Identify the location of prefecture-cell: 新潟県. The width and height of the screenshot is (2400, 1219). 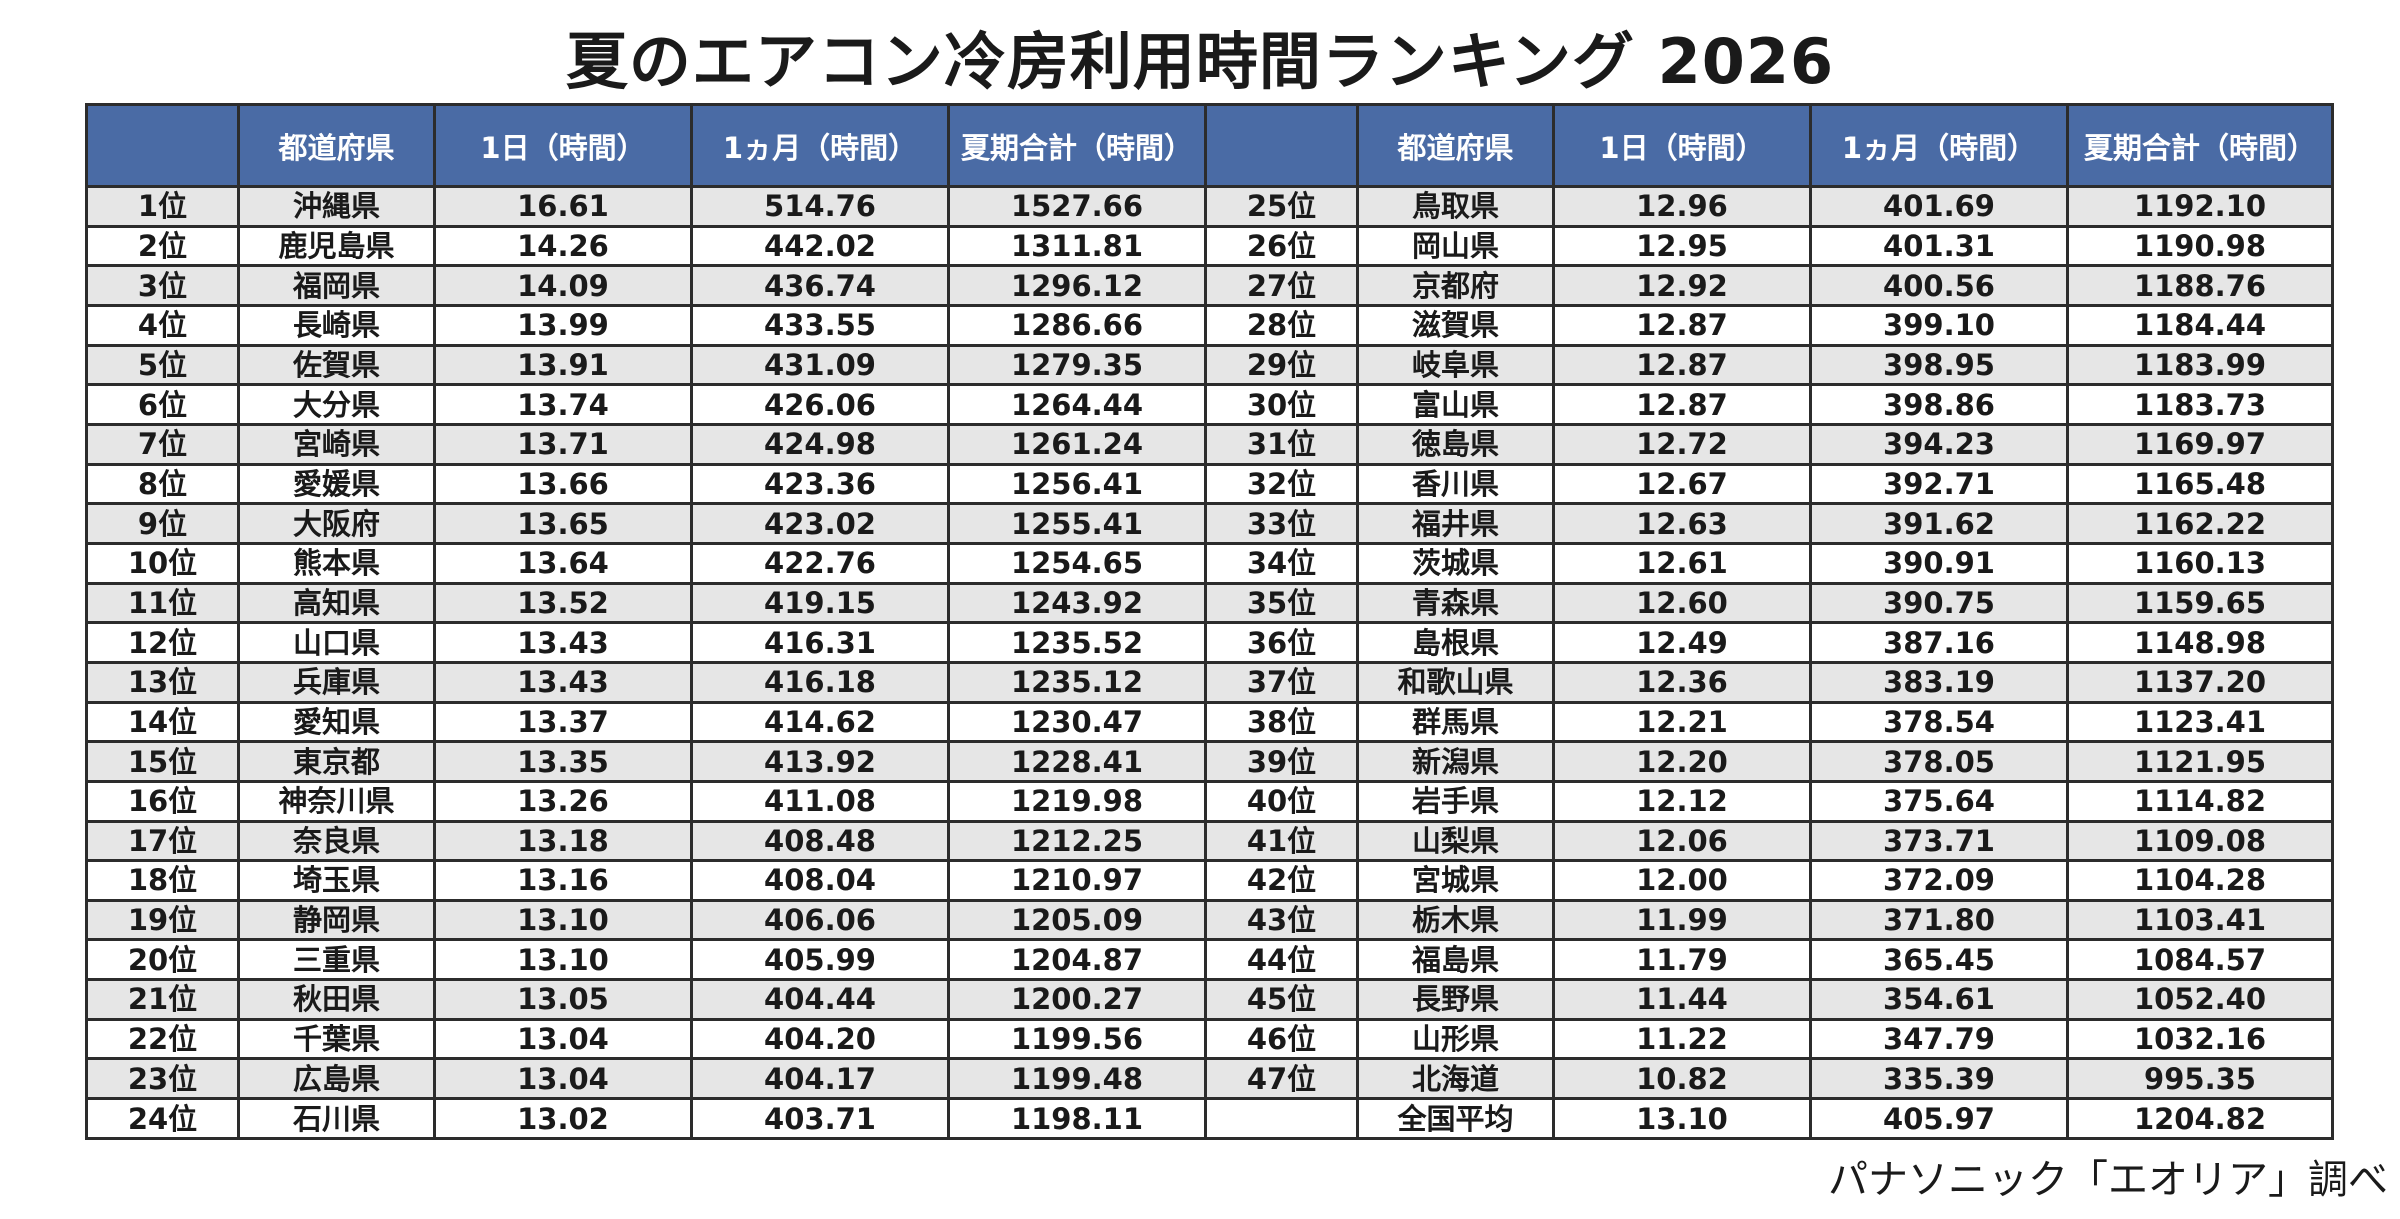
(1455, 761).